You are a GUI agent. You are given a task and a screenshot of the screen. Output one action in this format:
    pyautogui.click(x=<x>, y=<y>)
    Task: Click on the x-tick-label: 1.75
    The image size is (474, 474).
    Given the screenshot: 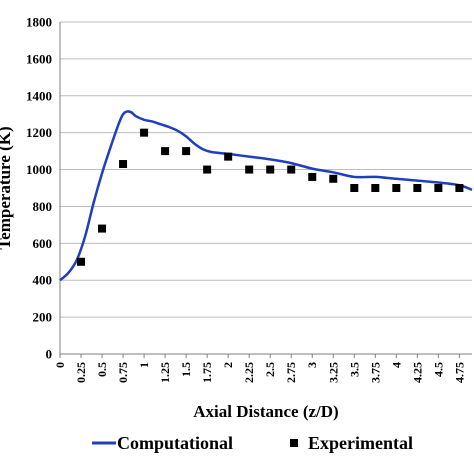 What is the action you would take?
    pyautogui.click(x=207, y=372)
    